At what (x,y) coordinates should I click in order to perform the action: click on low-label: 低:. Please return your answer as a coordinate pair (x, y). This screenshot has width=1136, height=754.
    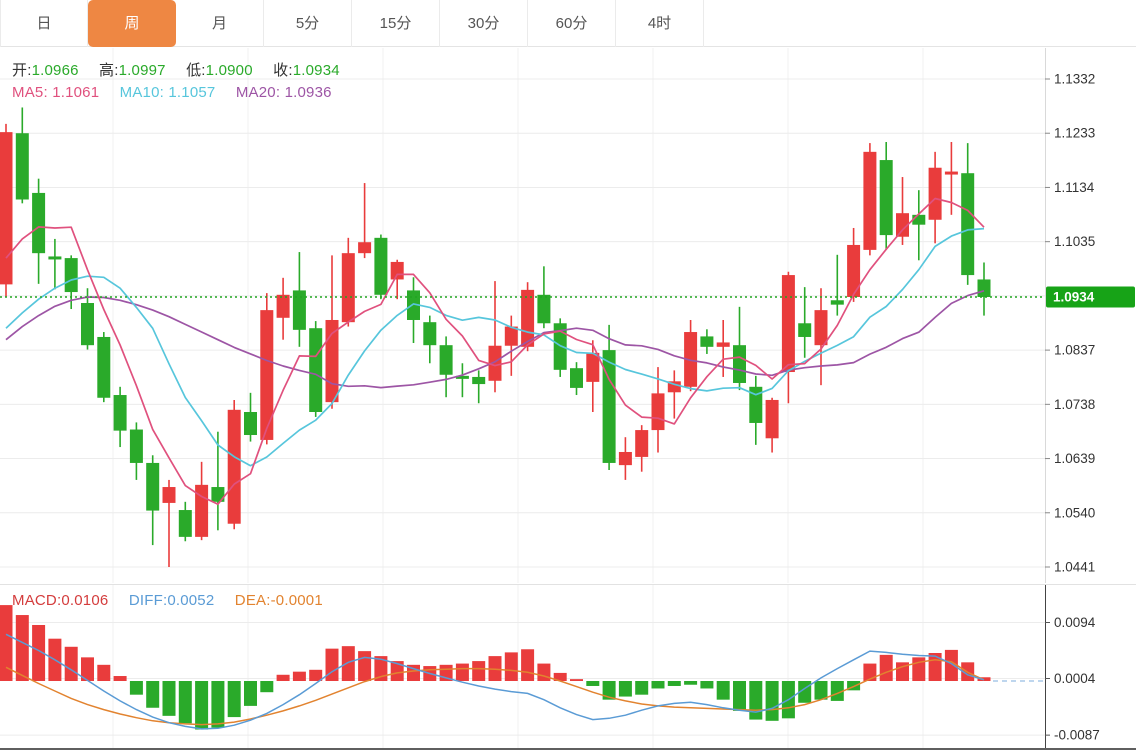
    Looking at the image, I should click on (196, 70).